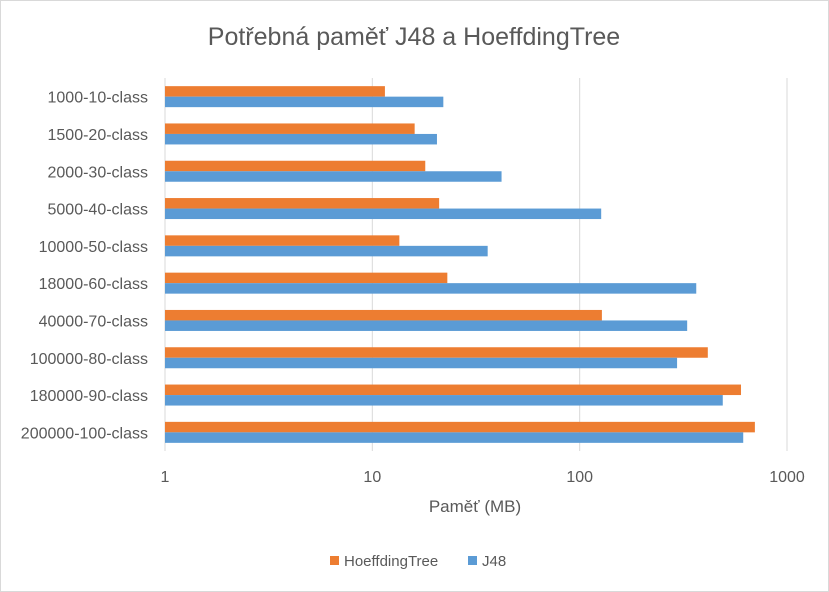  Describe the element at coordinates (494, 561) in the screenshot. I see `legend-label: J48` at that location.